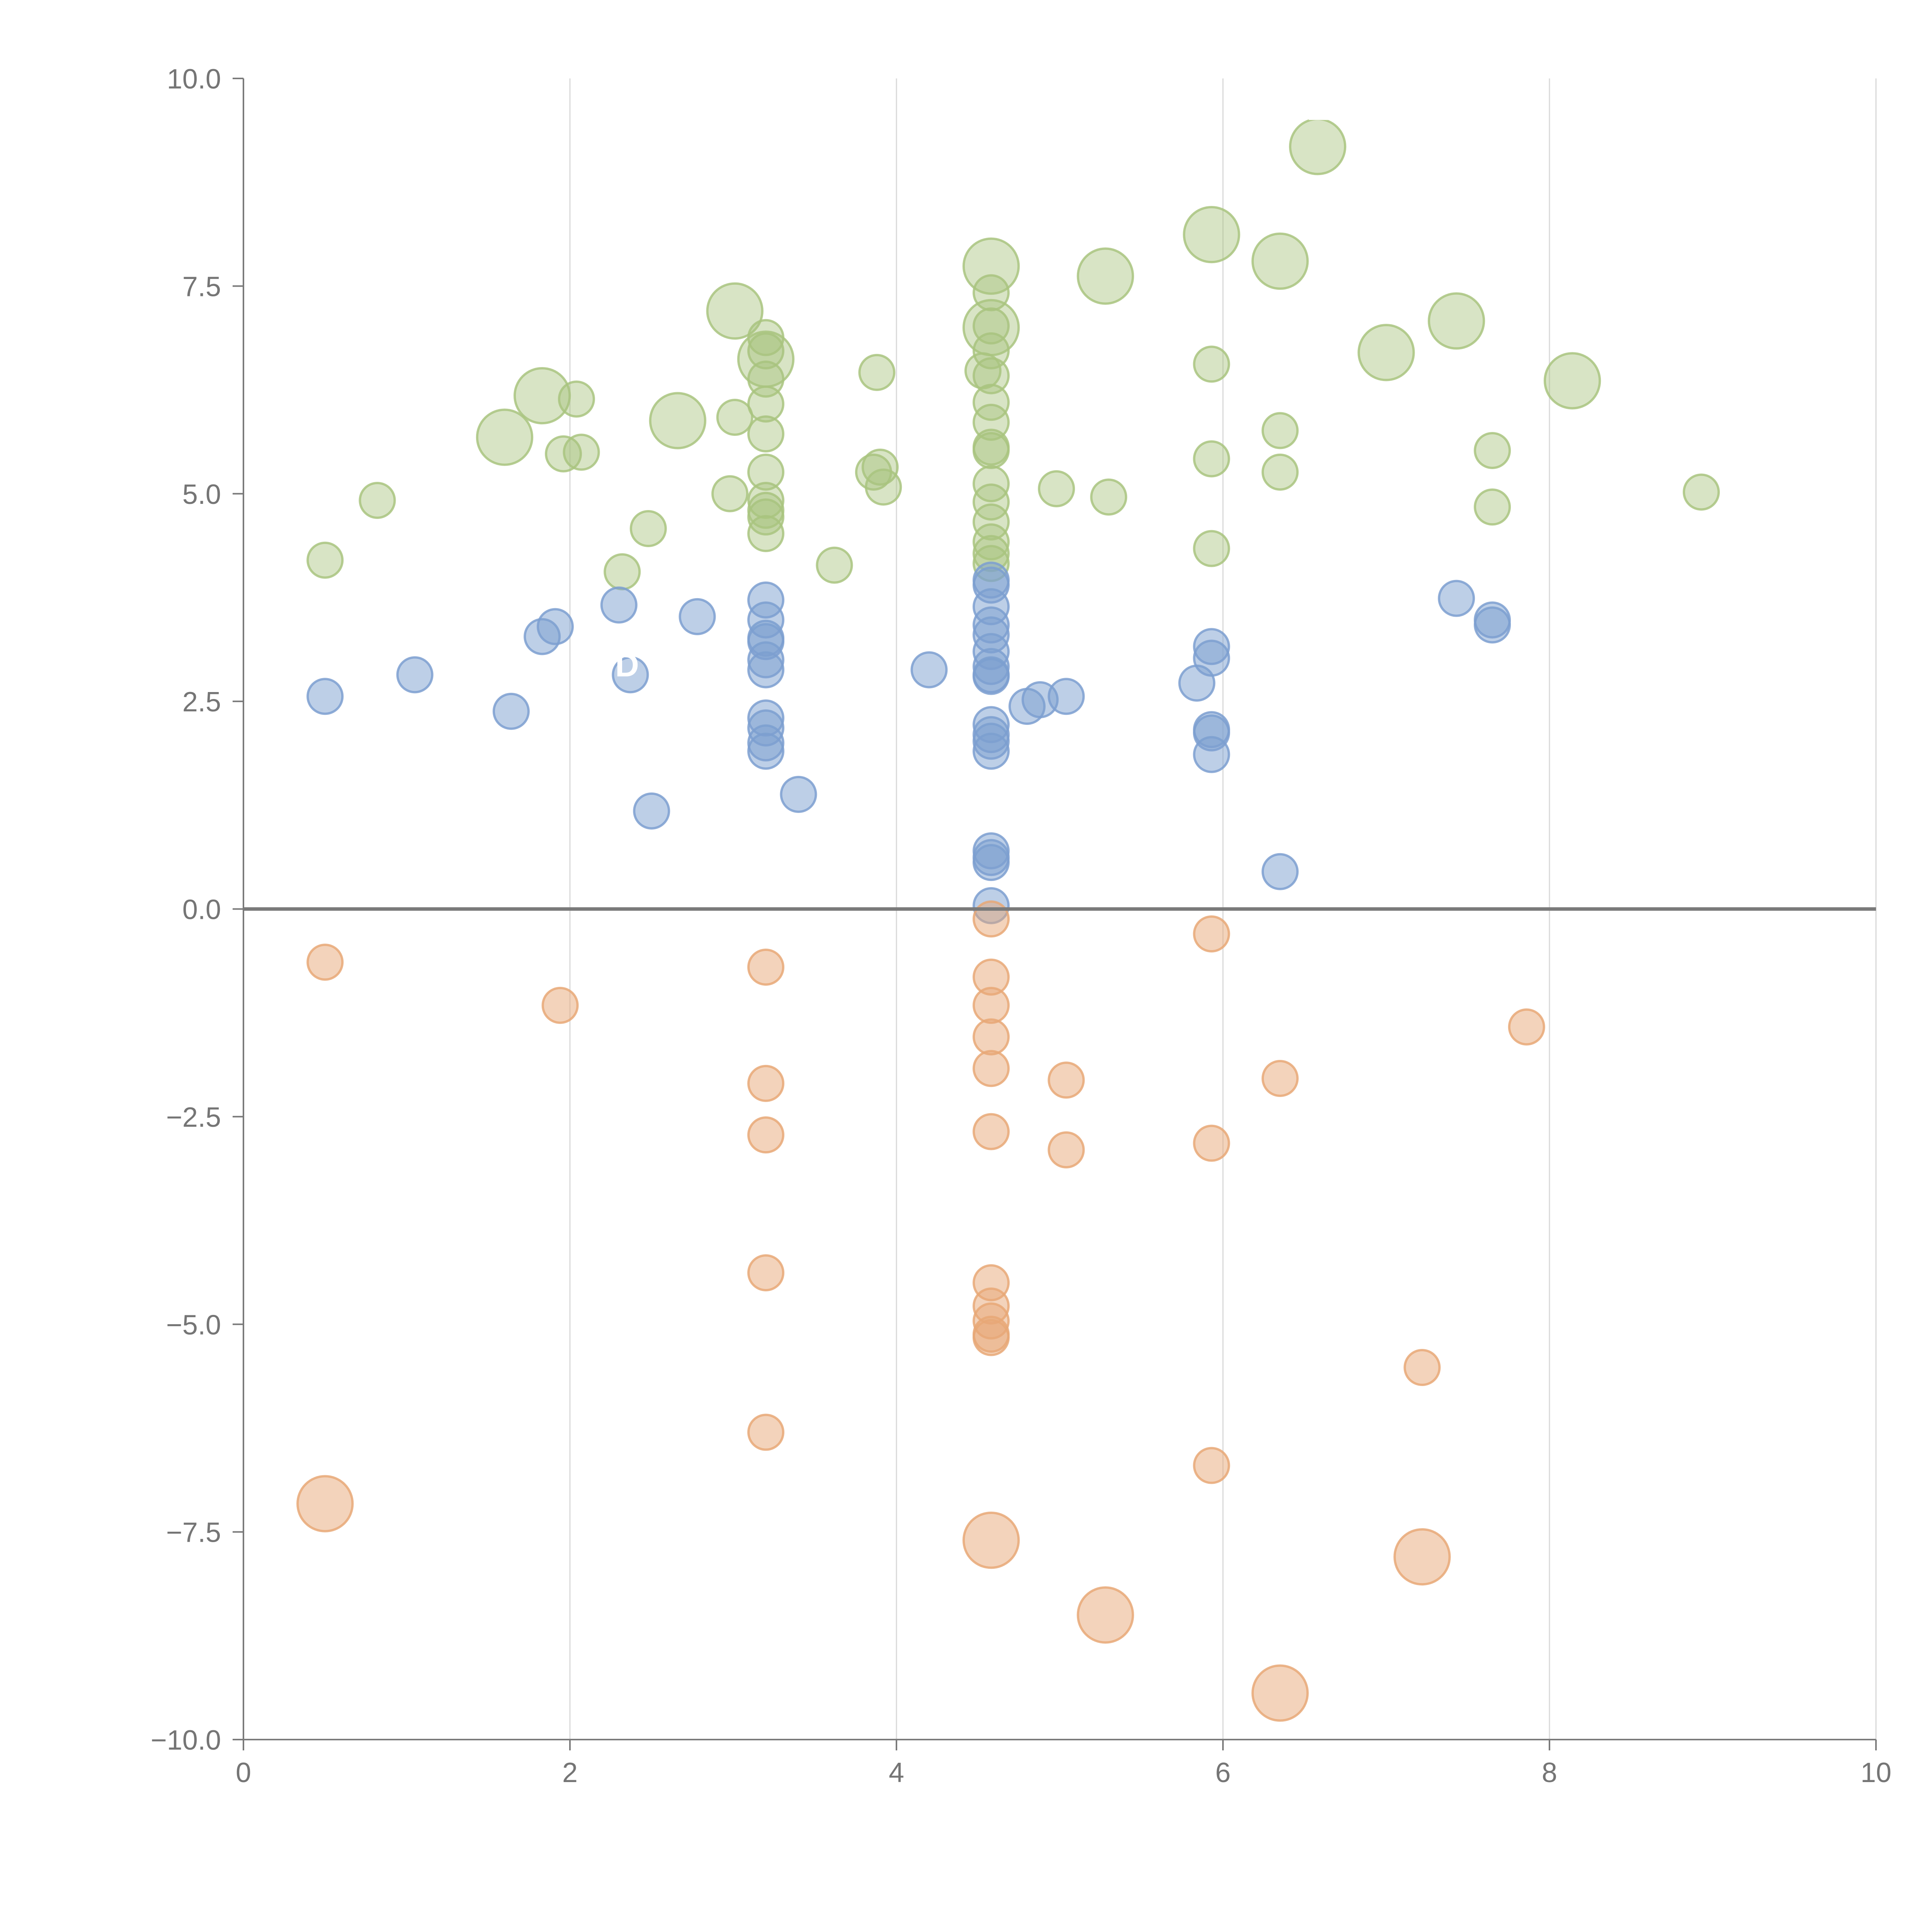 The width and height of the screenshot is (1932, 1932). I want to click on x-tick-label: 10, so click(1876, 1772).